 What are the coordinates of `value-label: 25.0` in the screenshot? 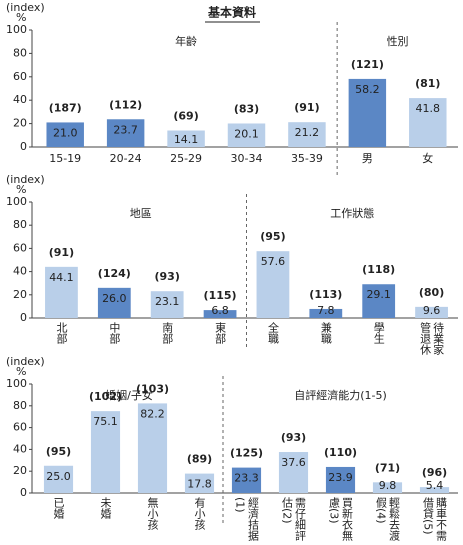 It's located at (58, 476).